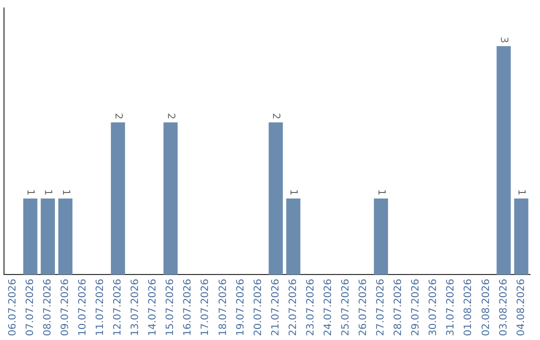 The height and width of the screenshot is (340, 540). What do you see at coordinates (82, 307) in the screenshot?
I see `x-tick-label: 10.07.2026` at bounding box center [82, 307].